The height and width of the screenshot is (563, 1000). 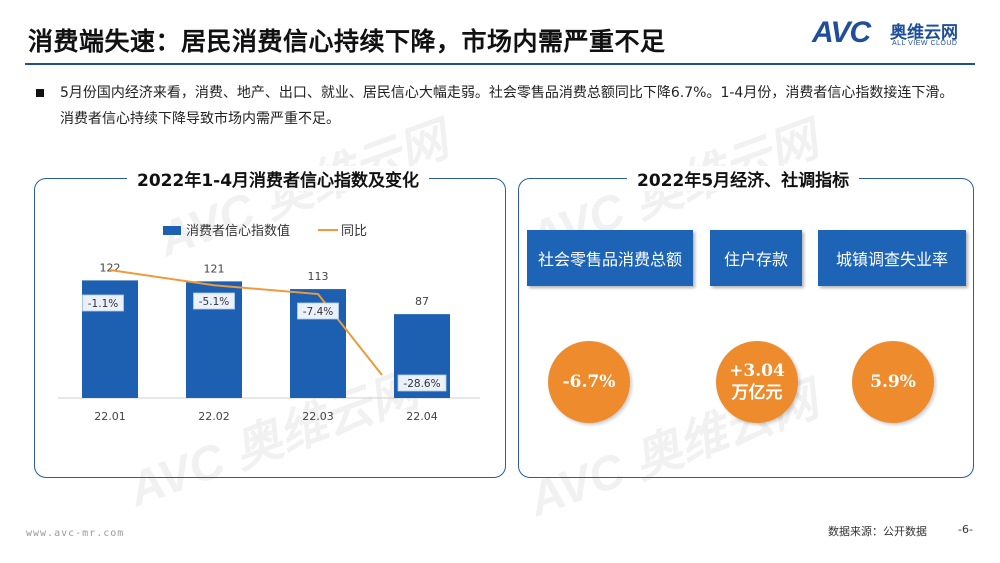 What do you see at coordinates (757, 393) in the screenshot?
I see `circle-unit: 万亿元` at bounding box center [757, 393].